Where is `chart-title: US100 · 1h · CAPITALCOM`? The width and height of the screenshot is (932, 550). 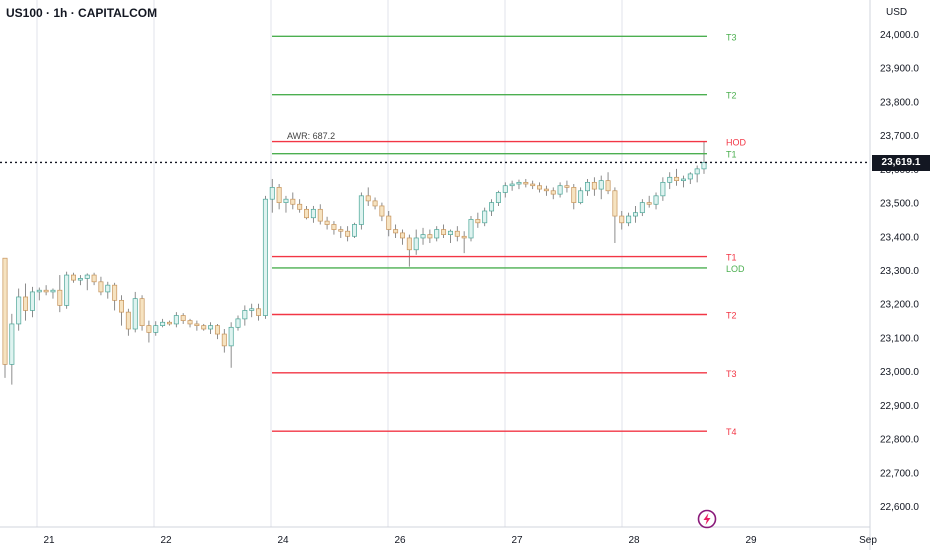 chart-title: US100 · 1h · CAPITALCOM is located at coordinates (82, 13).